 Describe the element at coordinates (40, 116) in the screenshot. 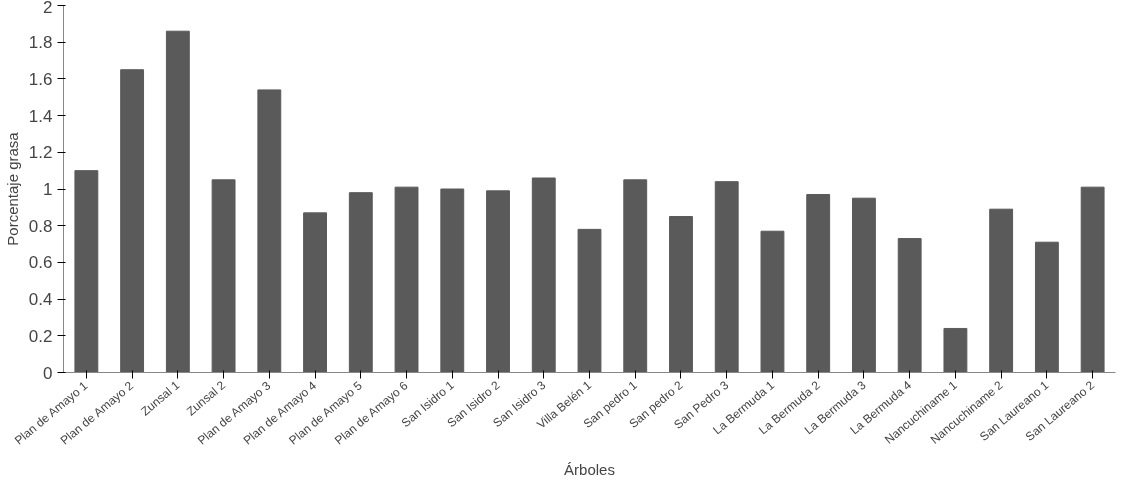

I see `y-tick-label: 1.4` at that location.